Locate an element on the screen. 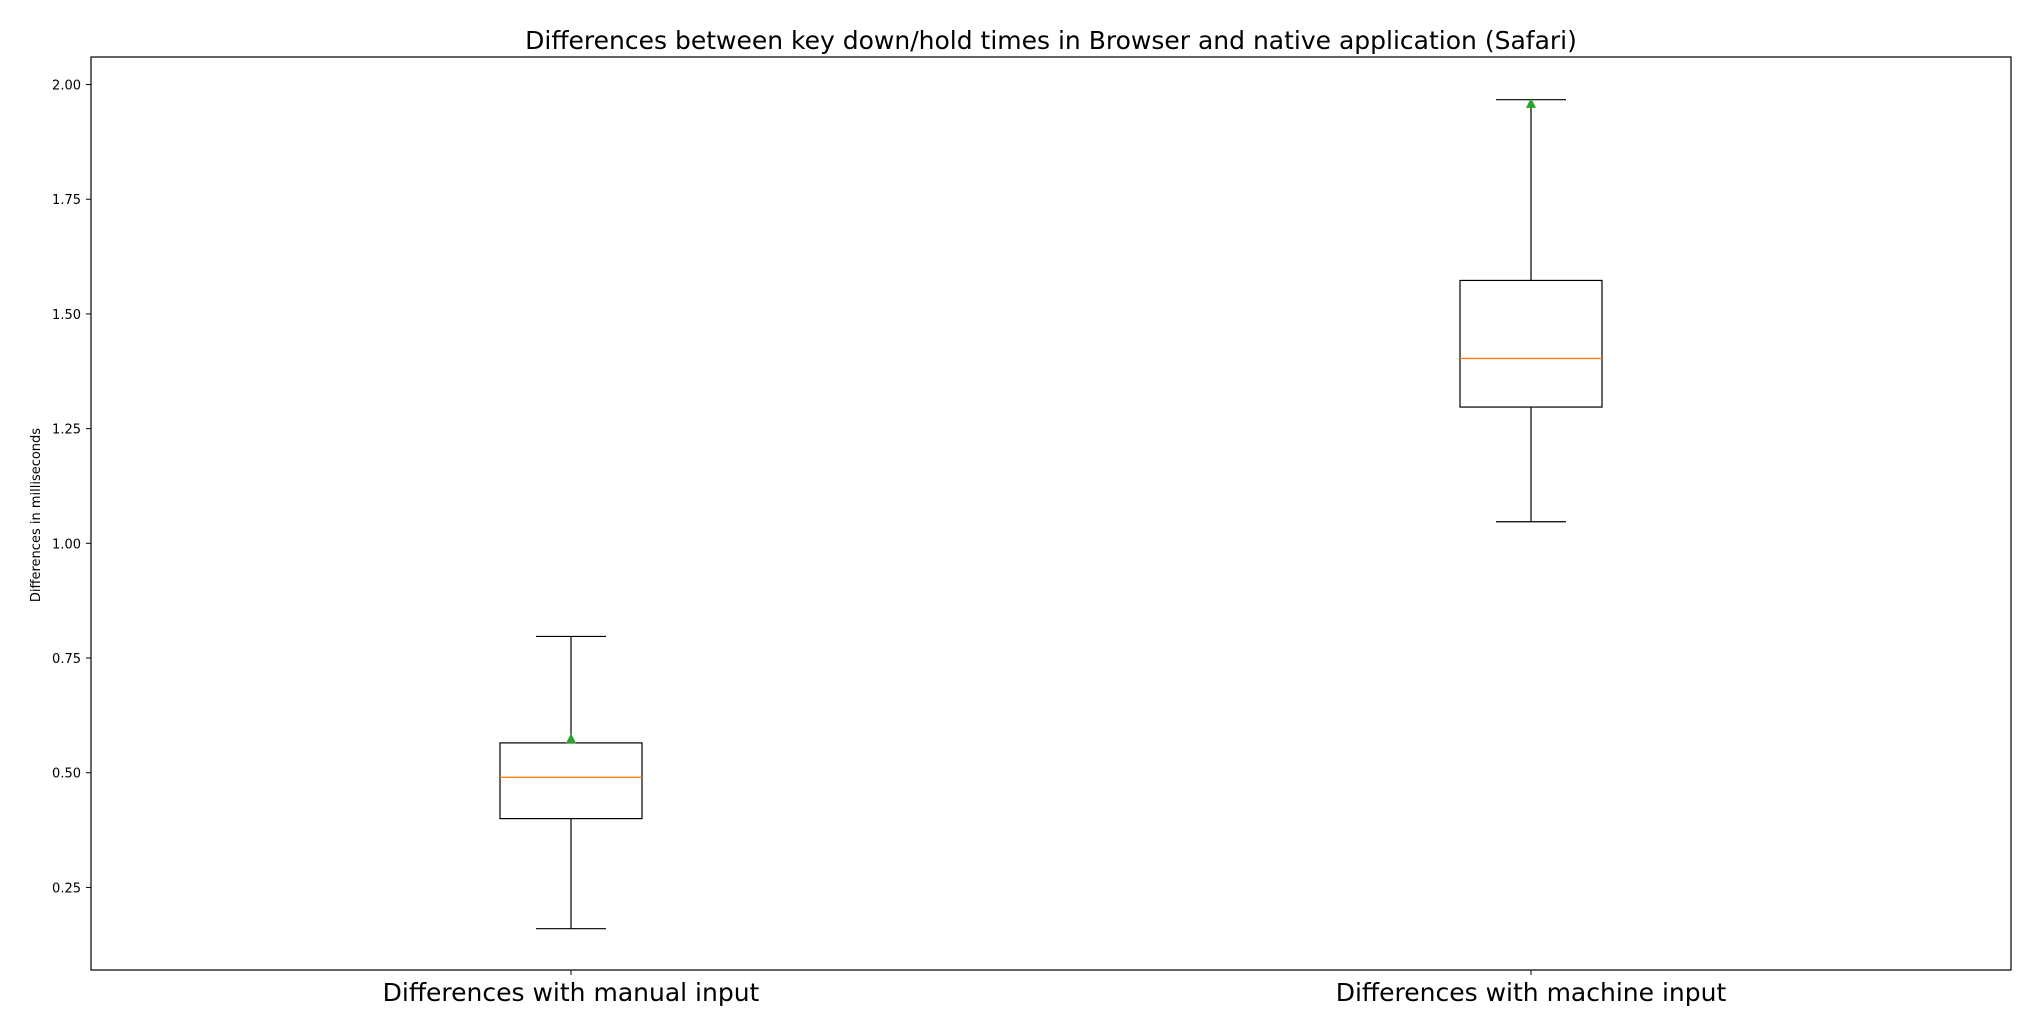  y-tick-label: 1.50 is located at coordinates (66, 315).